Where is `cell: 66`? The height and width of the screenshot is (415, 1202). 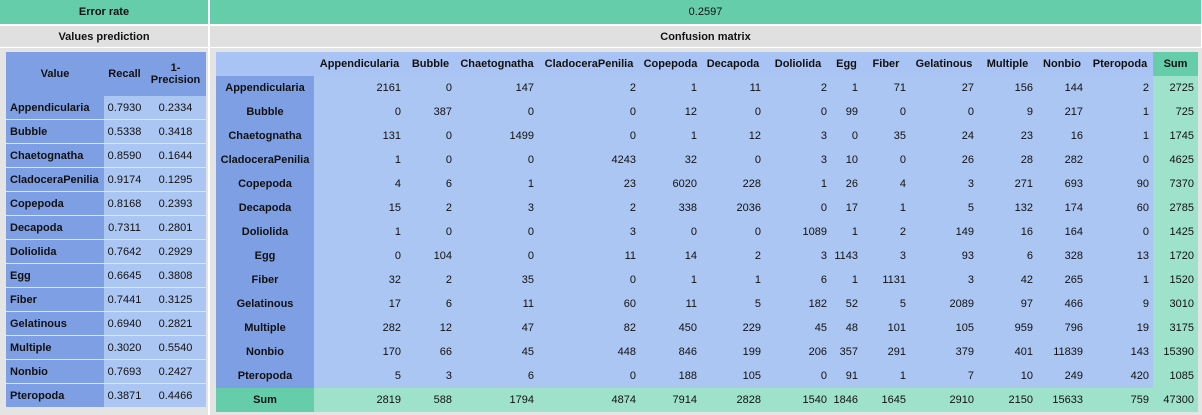 cell: 66 is located at coordinates (430, 352).